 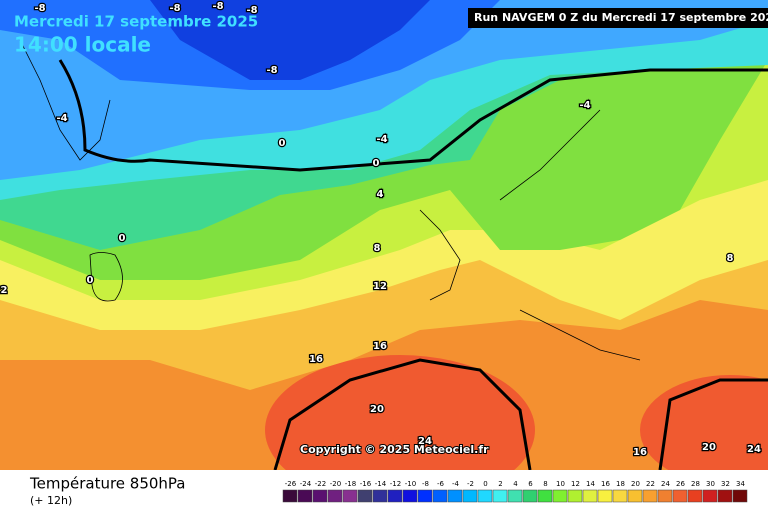 What do you see at coordinates (650, 484) in the screenshot?
I see `scale-label: 22` at bounding box center [650, 484].